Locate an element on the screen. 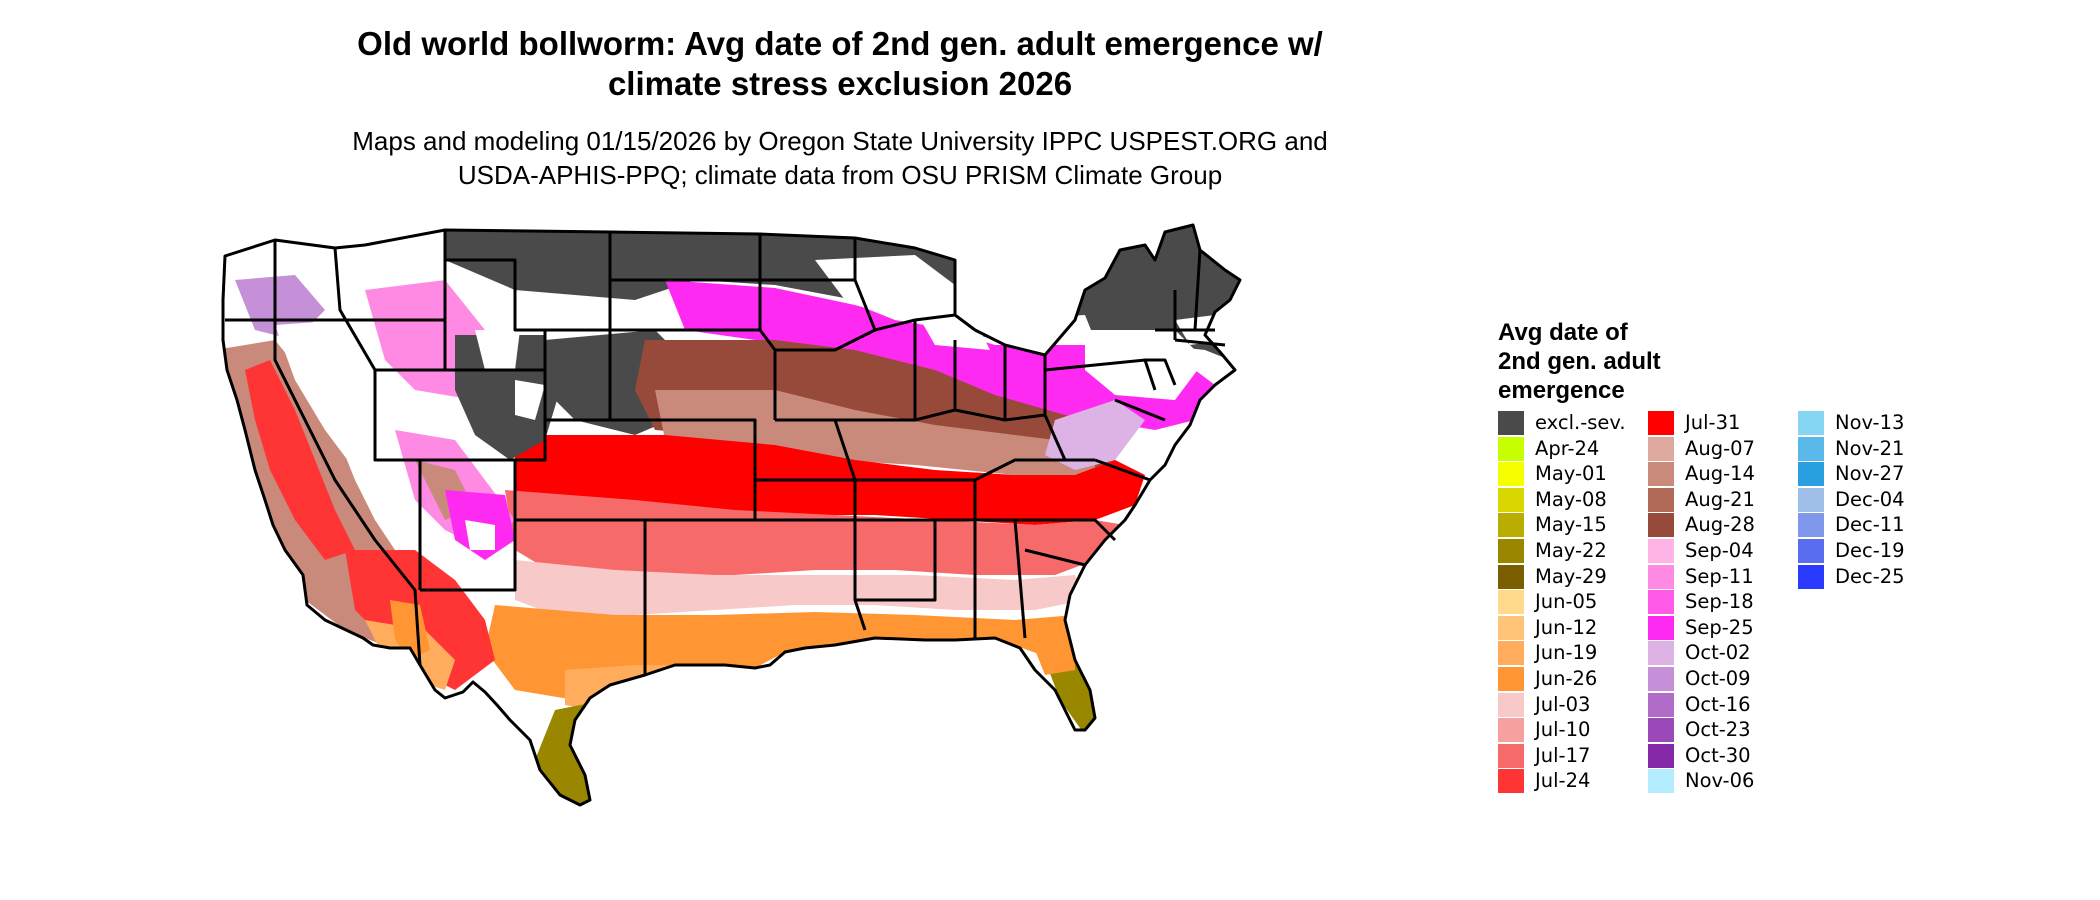 The image size is (2100, 900). legend-label: Oct-02 is located at coordinates (1718, 653).